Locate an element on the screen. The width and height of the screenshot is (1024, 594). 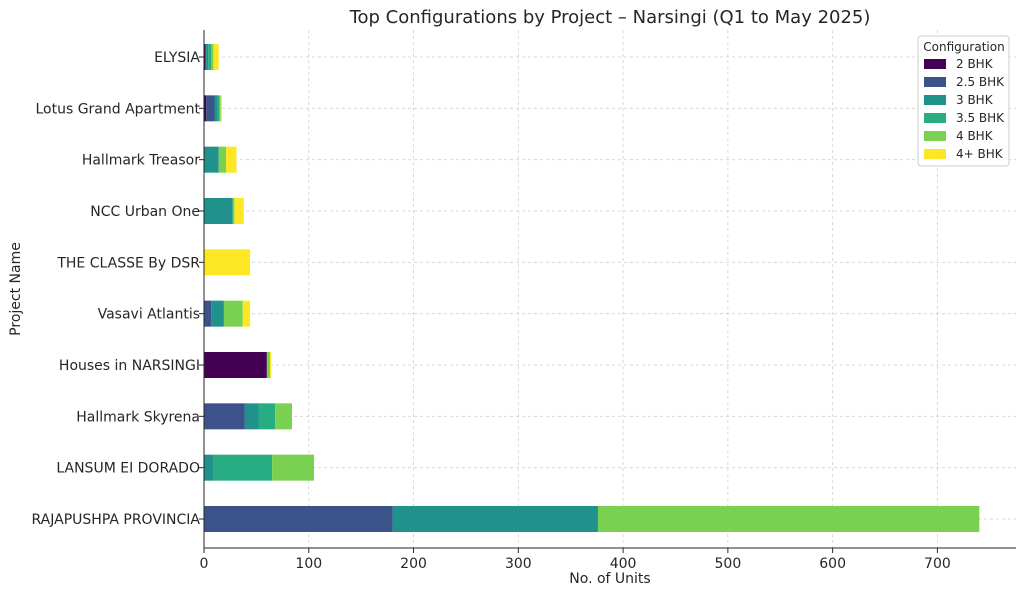
legend-label: 4 BHK is located at coordinates (975, 136).